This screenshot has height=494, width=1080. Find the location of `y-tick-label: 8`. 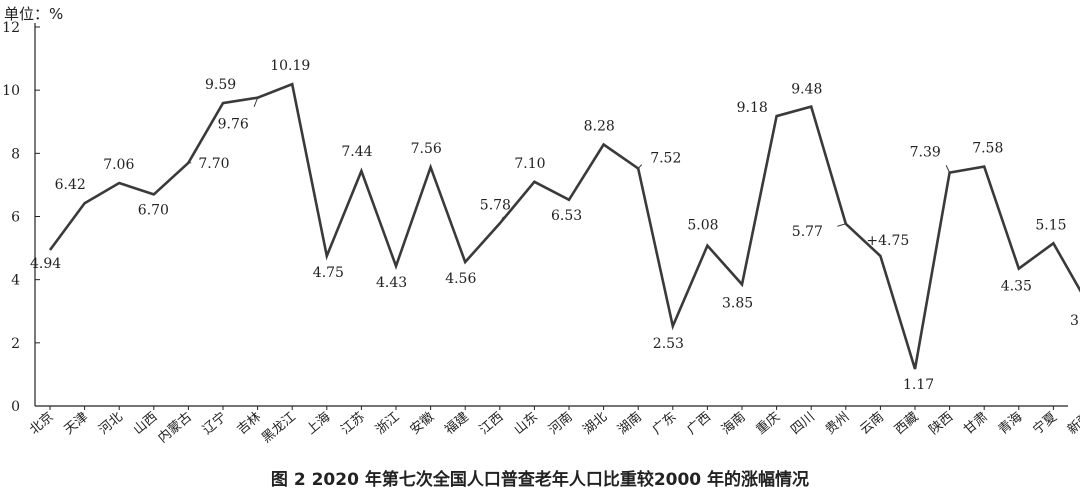

y-tick-label: 8 is located at coordinates (15, 154).